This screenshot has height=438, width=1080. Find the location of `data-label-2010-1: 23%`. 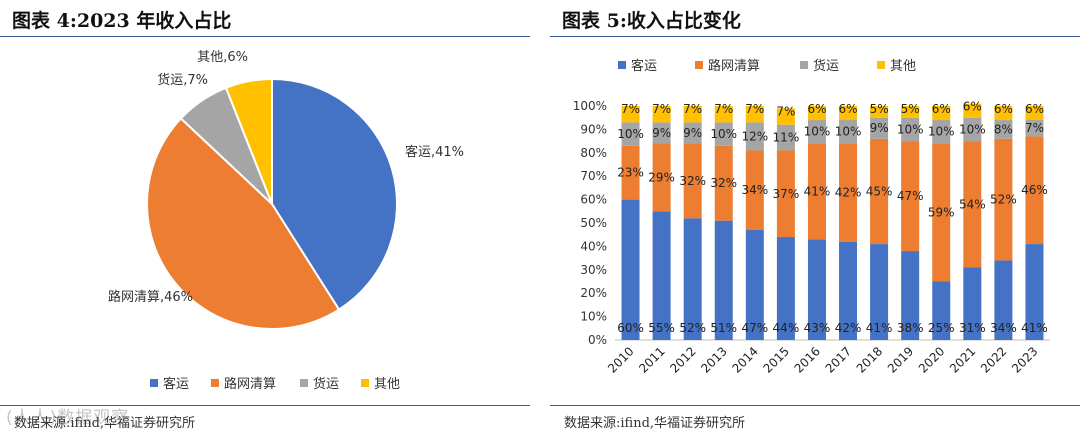

data-label-2010-1: 23% is located at coordinates (630, 173).